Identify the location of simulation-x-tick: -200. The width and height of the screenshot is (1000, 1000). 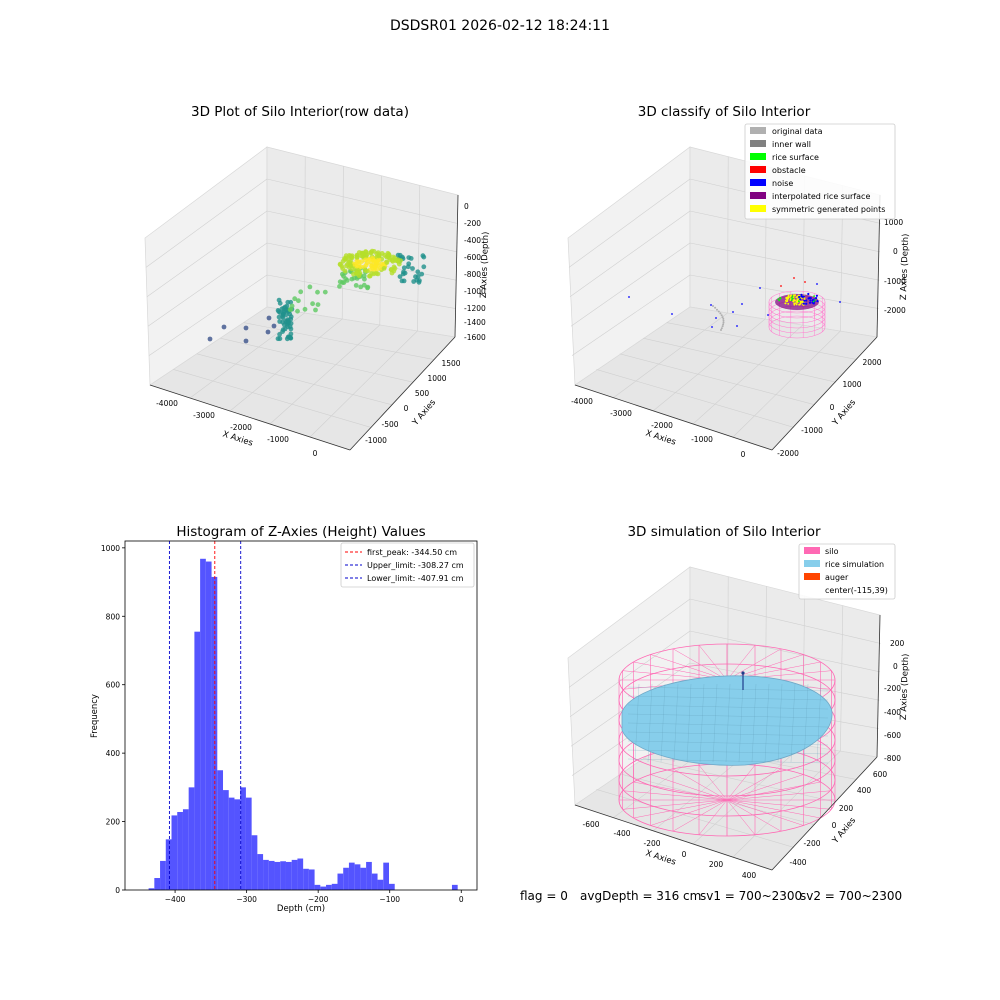
(651, 843).